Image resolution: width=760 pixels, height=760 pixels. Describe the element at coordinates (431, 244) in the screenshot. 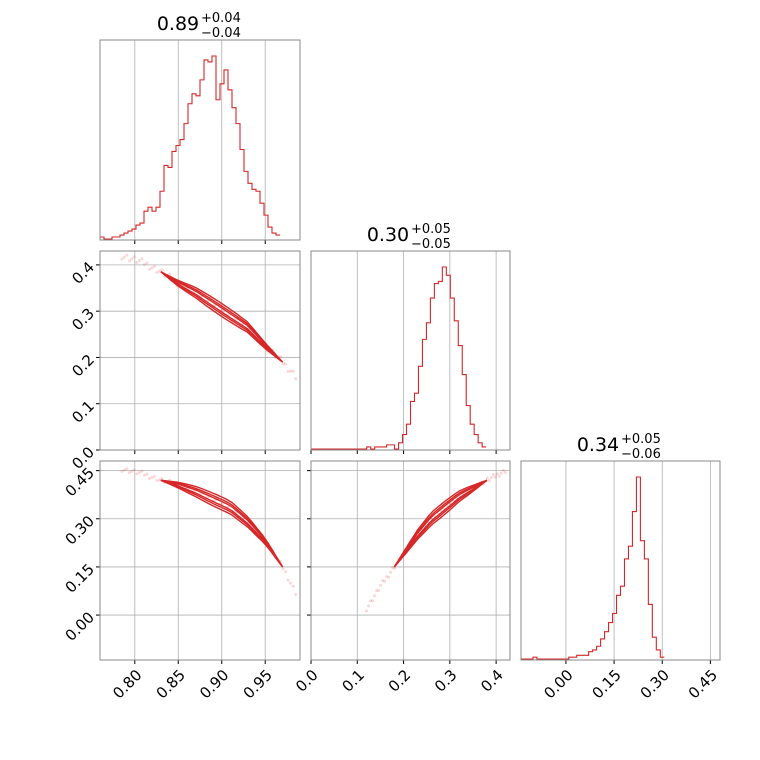

I see `param-2-title-minus: −0.05` at that location.